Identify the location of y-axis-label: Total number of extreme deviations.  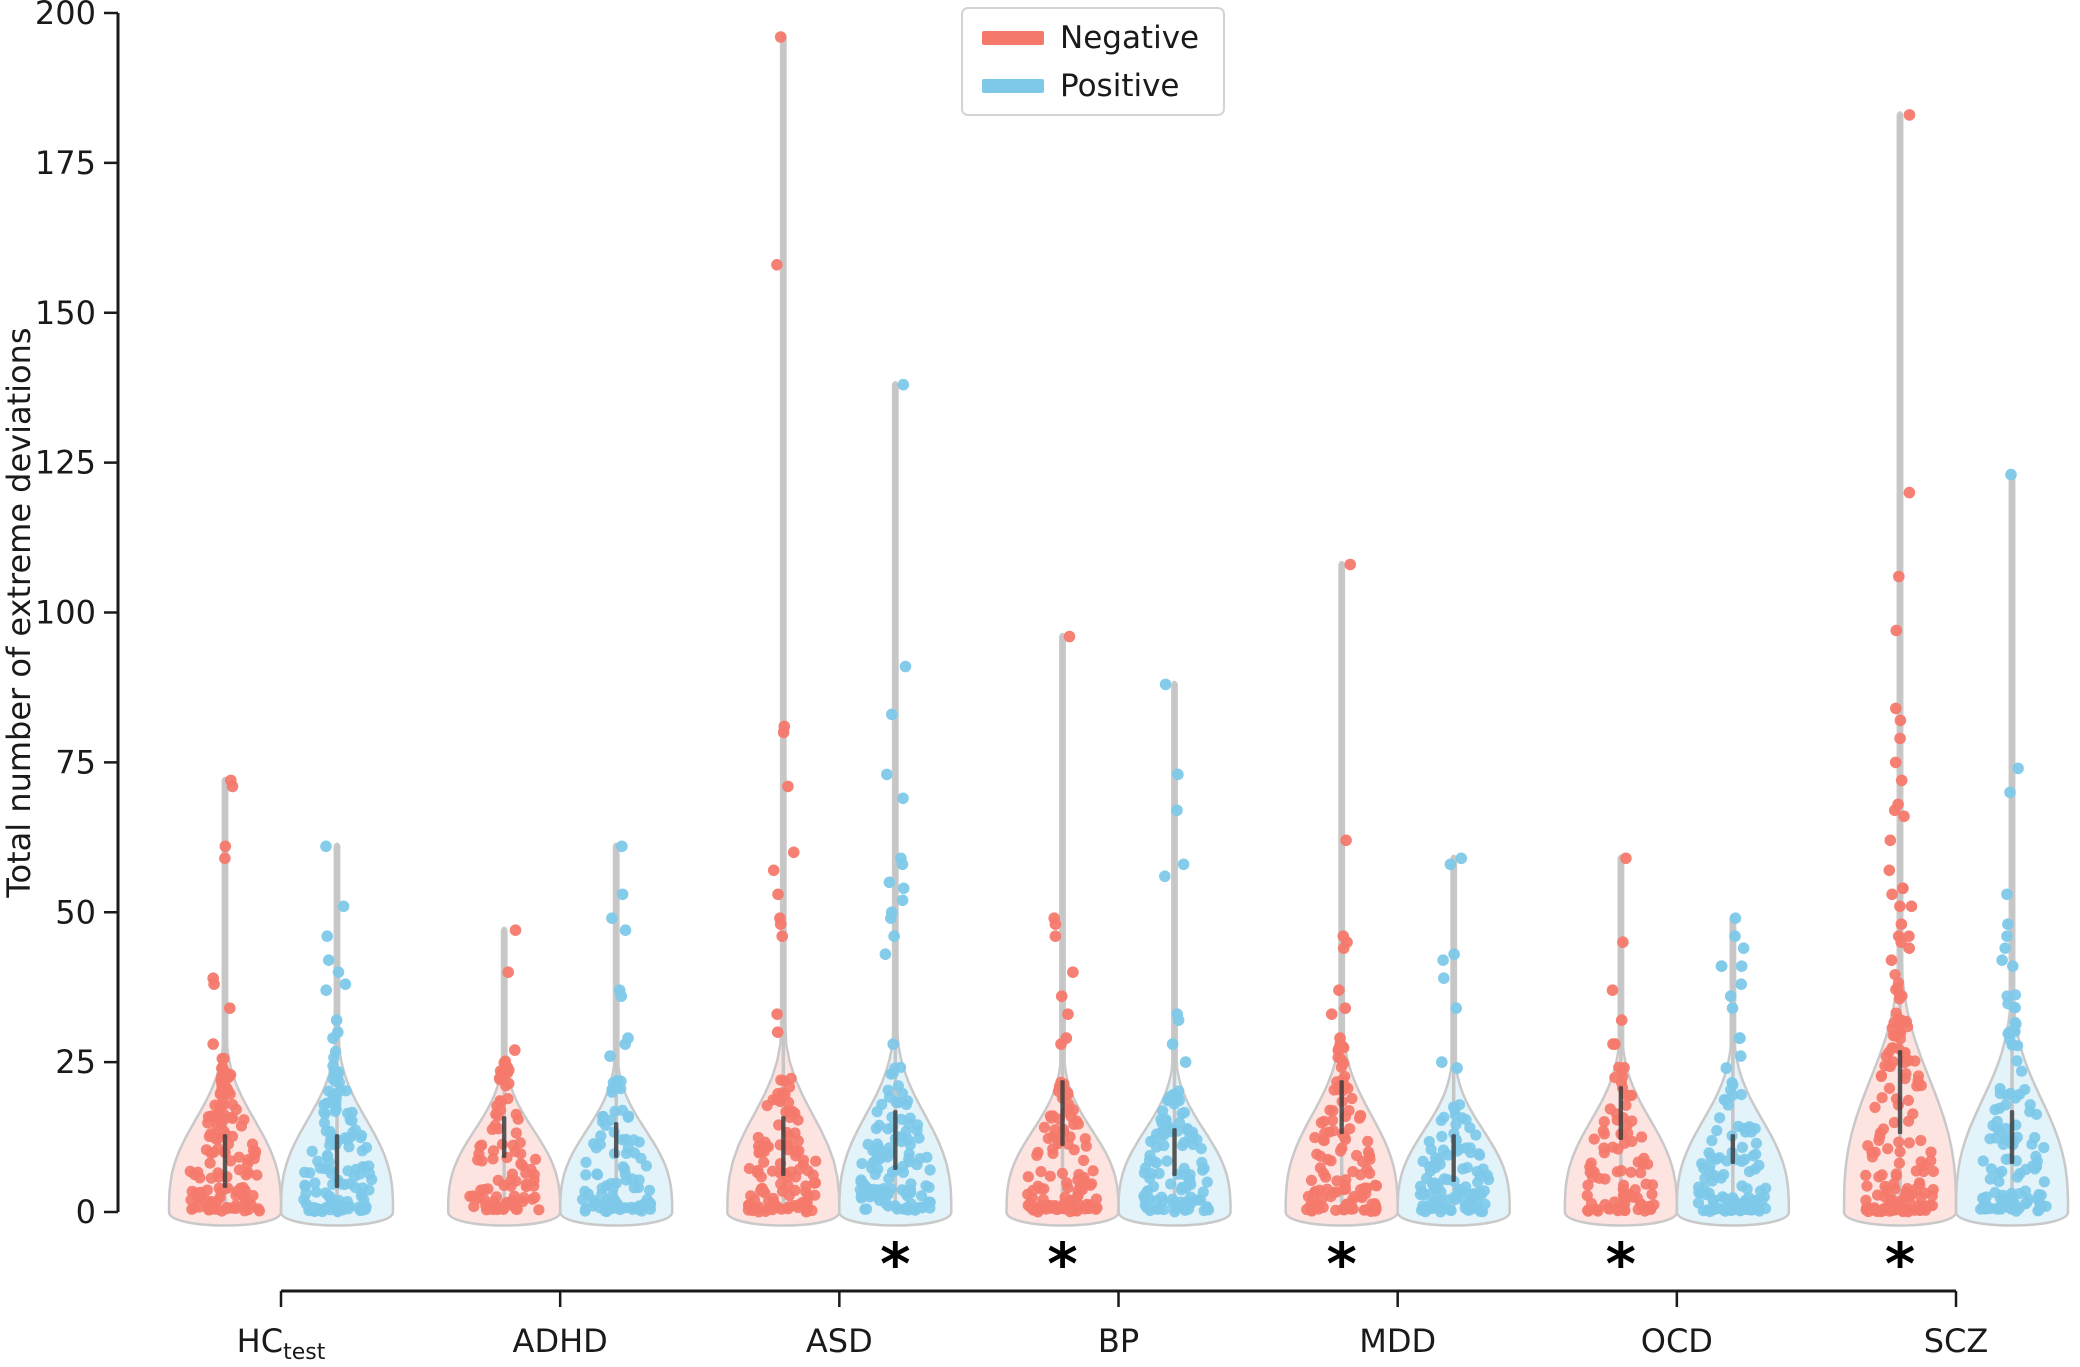
(19, 612).